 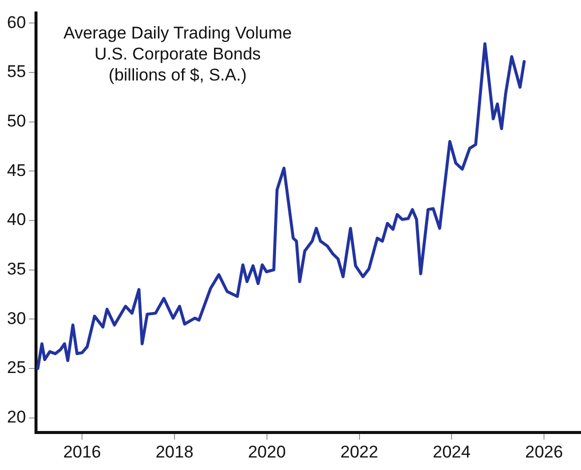 What do you see at coordinates (451, 452) in the screenshot?
I see `x-tick-label: 2024` at bounding box center [451, 452].